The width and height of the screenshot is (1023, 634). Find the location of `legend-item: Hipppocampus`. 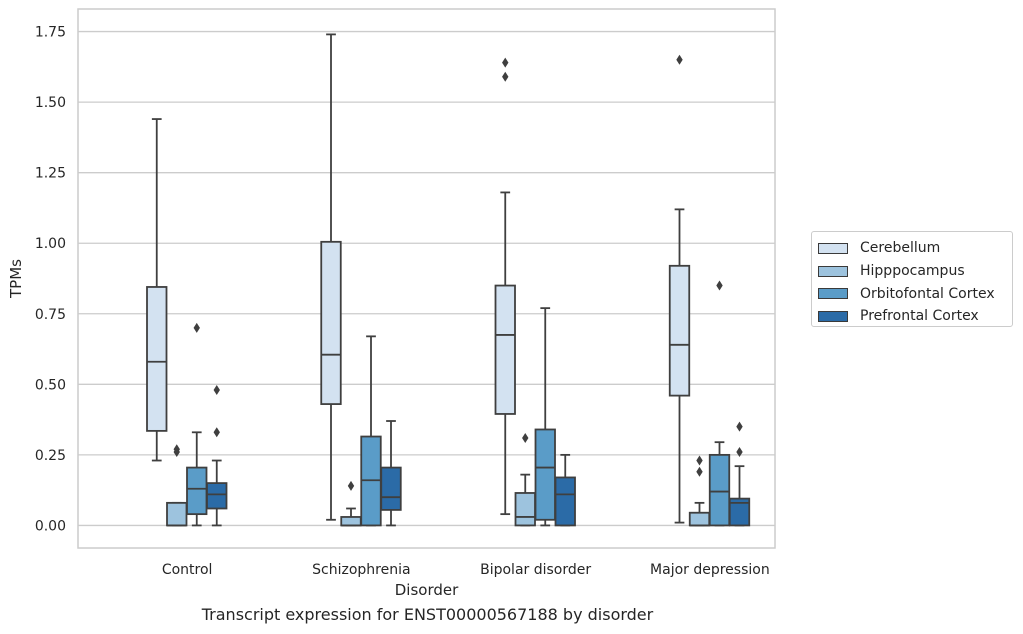

legend-item: Hipppocampus is located at coordinates (915, 271).